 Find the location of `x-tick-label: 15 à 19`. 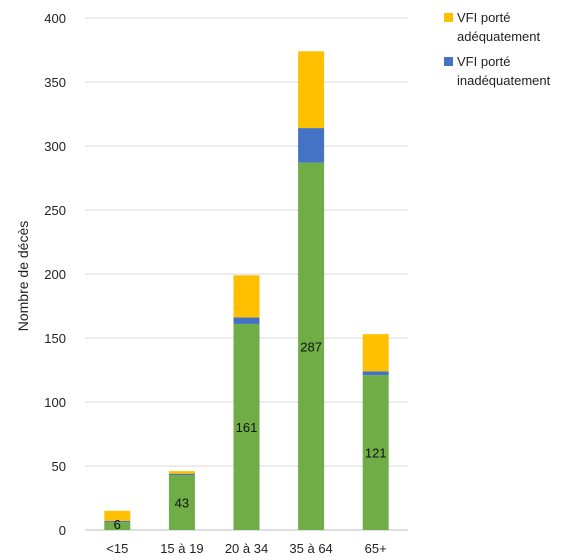

x-tick-label: 15 à 19 is located at coordinates (181, 548).